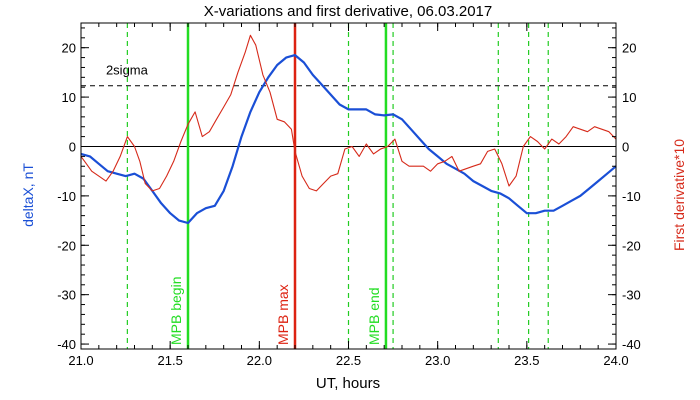  Describe the element at coordinates (66, 295) in the screenshot. I see `y-tick-label-left: -30` at that location.